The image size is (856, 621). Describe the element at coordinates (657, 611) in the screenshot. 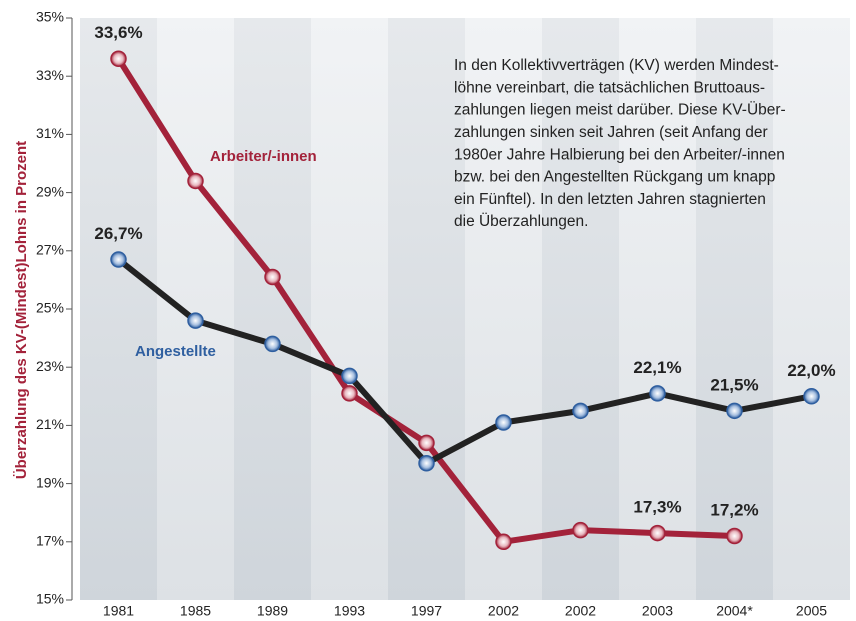

I see `x-tick-label: 2003` at that location.